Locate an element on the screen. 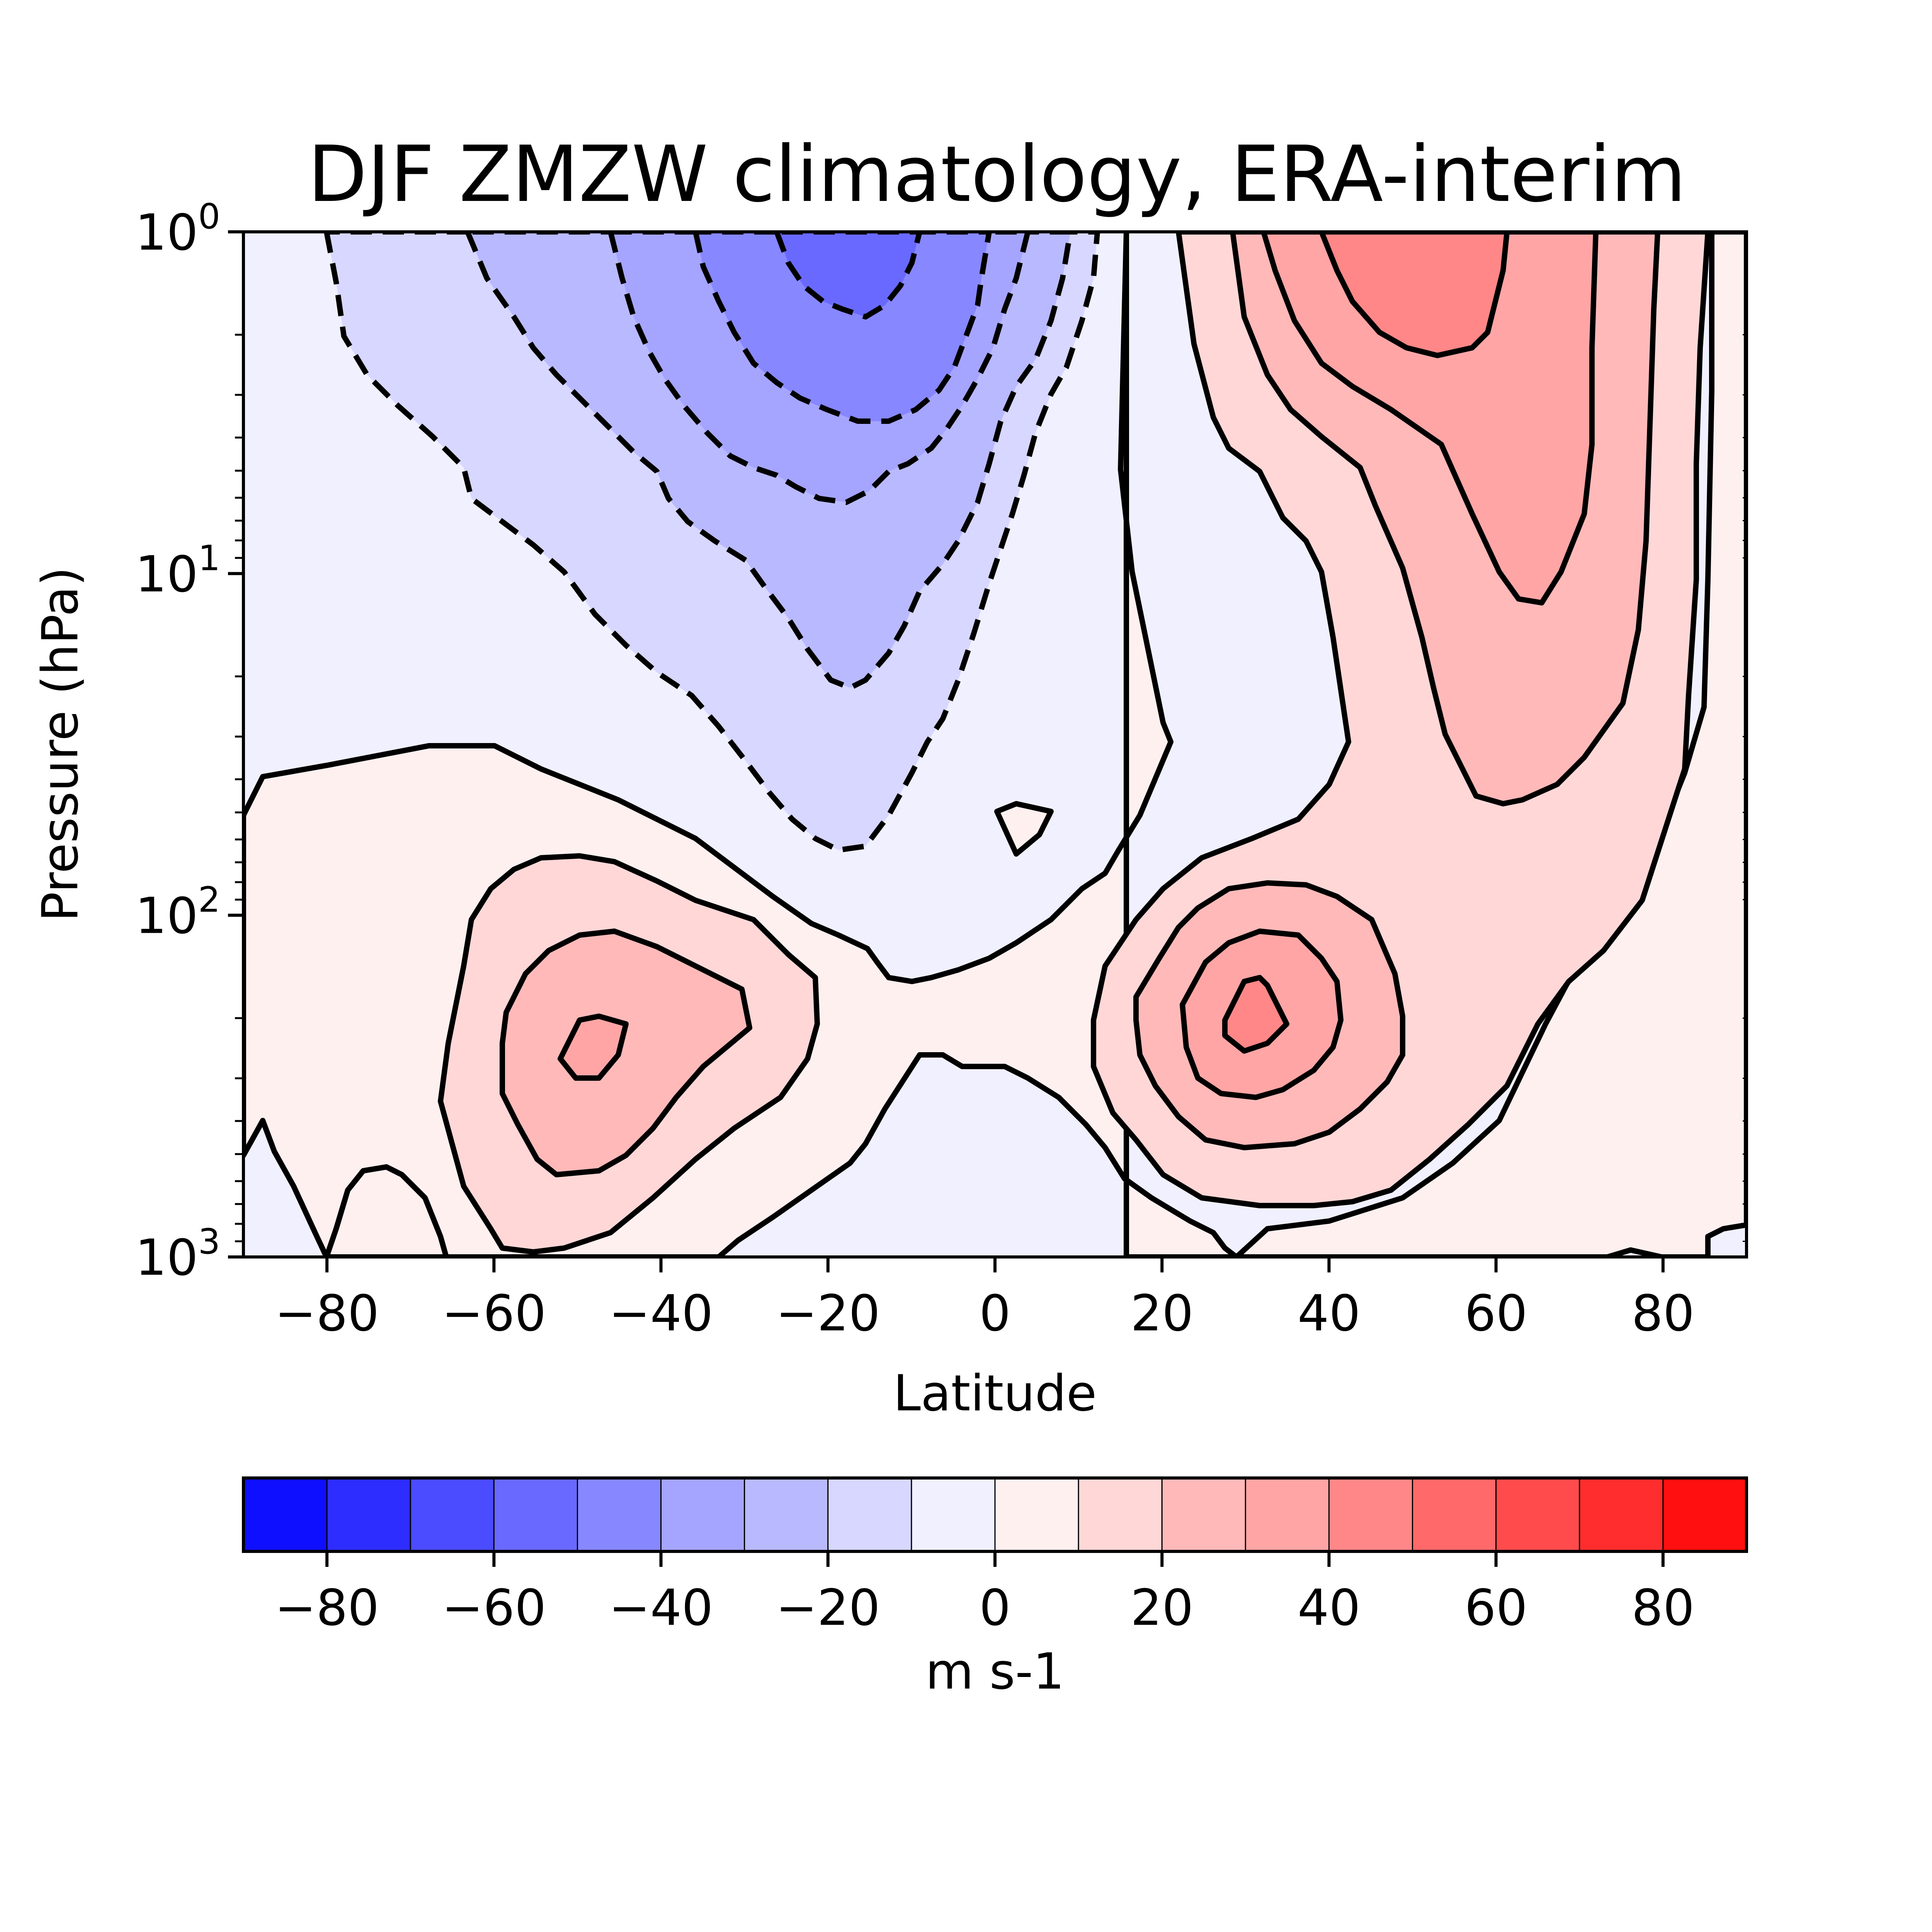 The image size is (1932, 1932). colorbar-tick-label: −60 is located at coordinates (494, 1608).